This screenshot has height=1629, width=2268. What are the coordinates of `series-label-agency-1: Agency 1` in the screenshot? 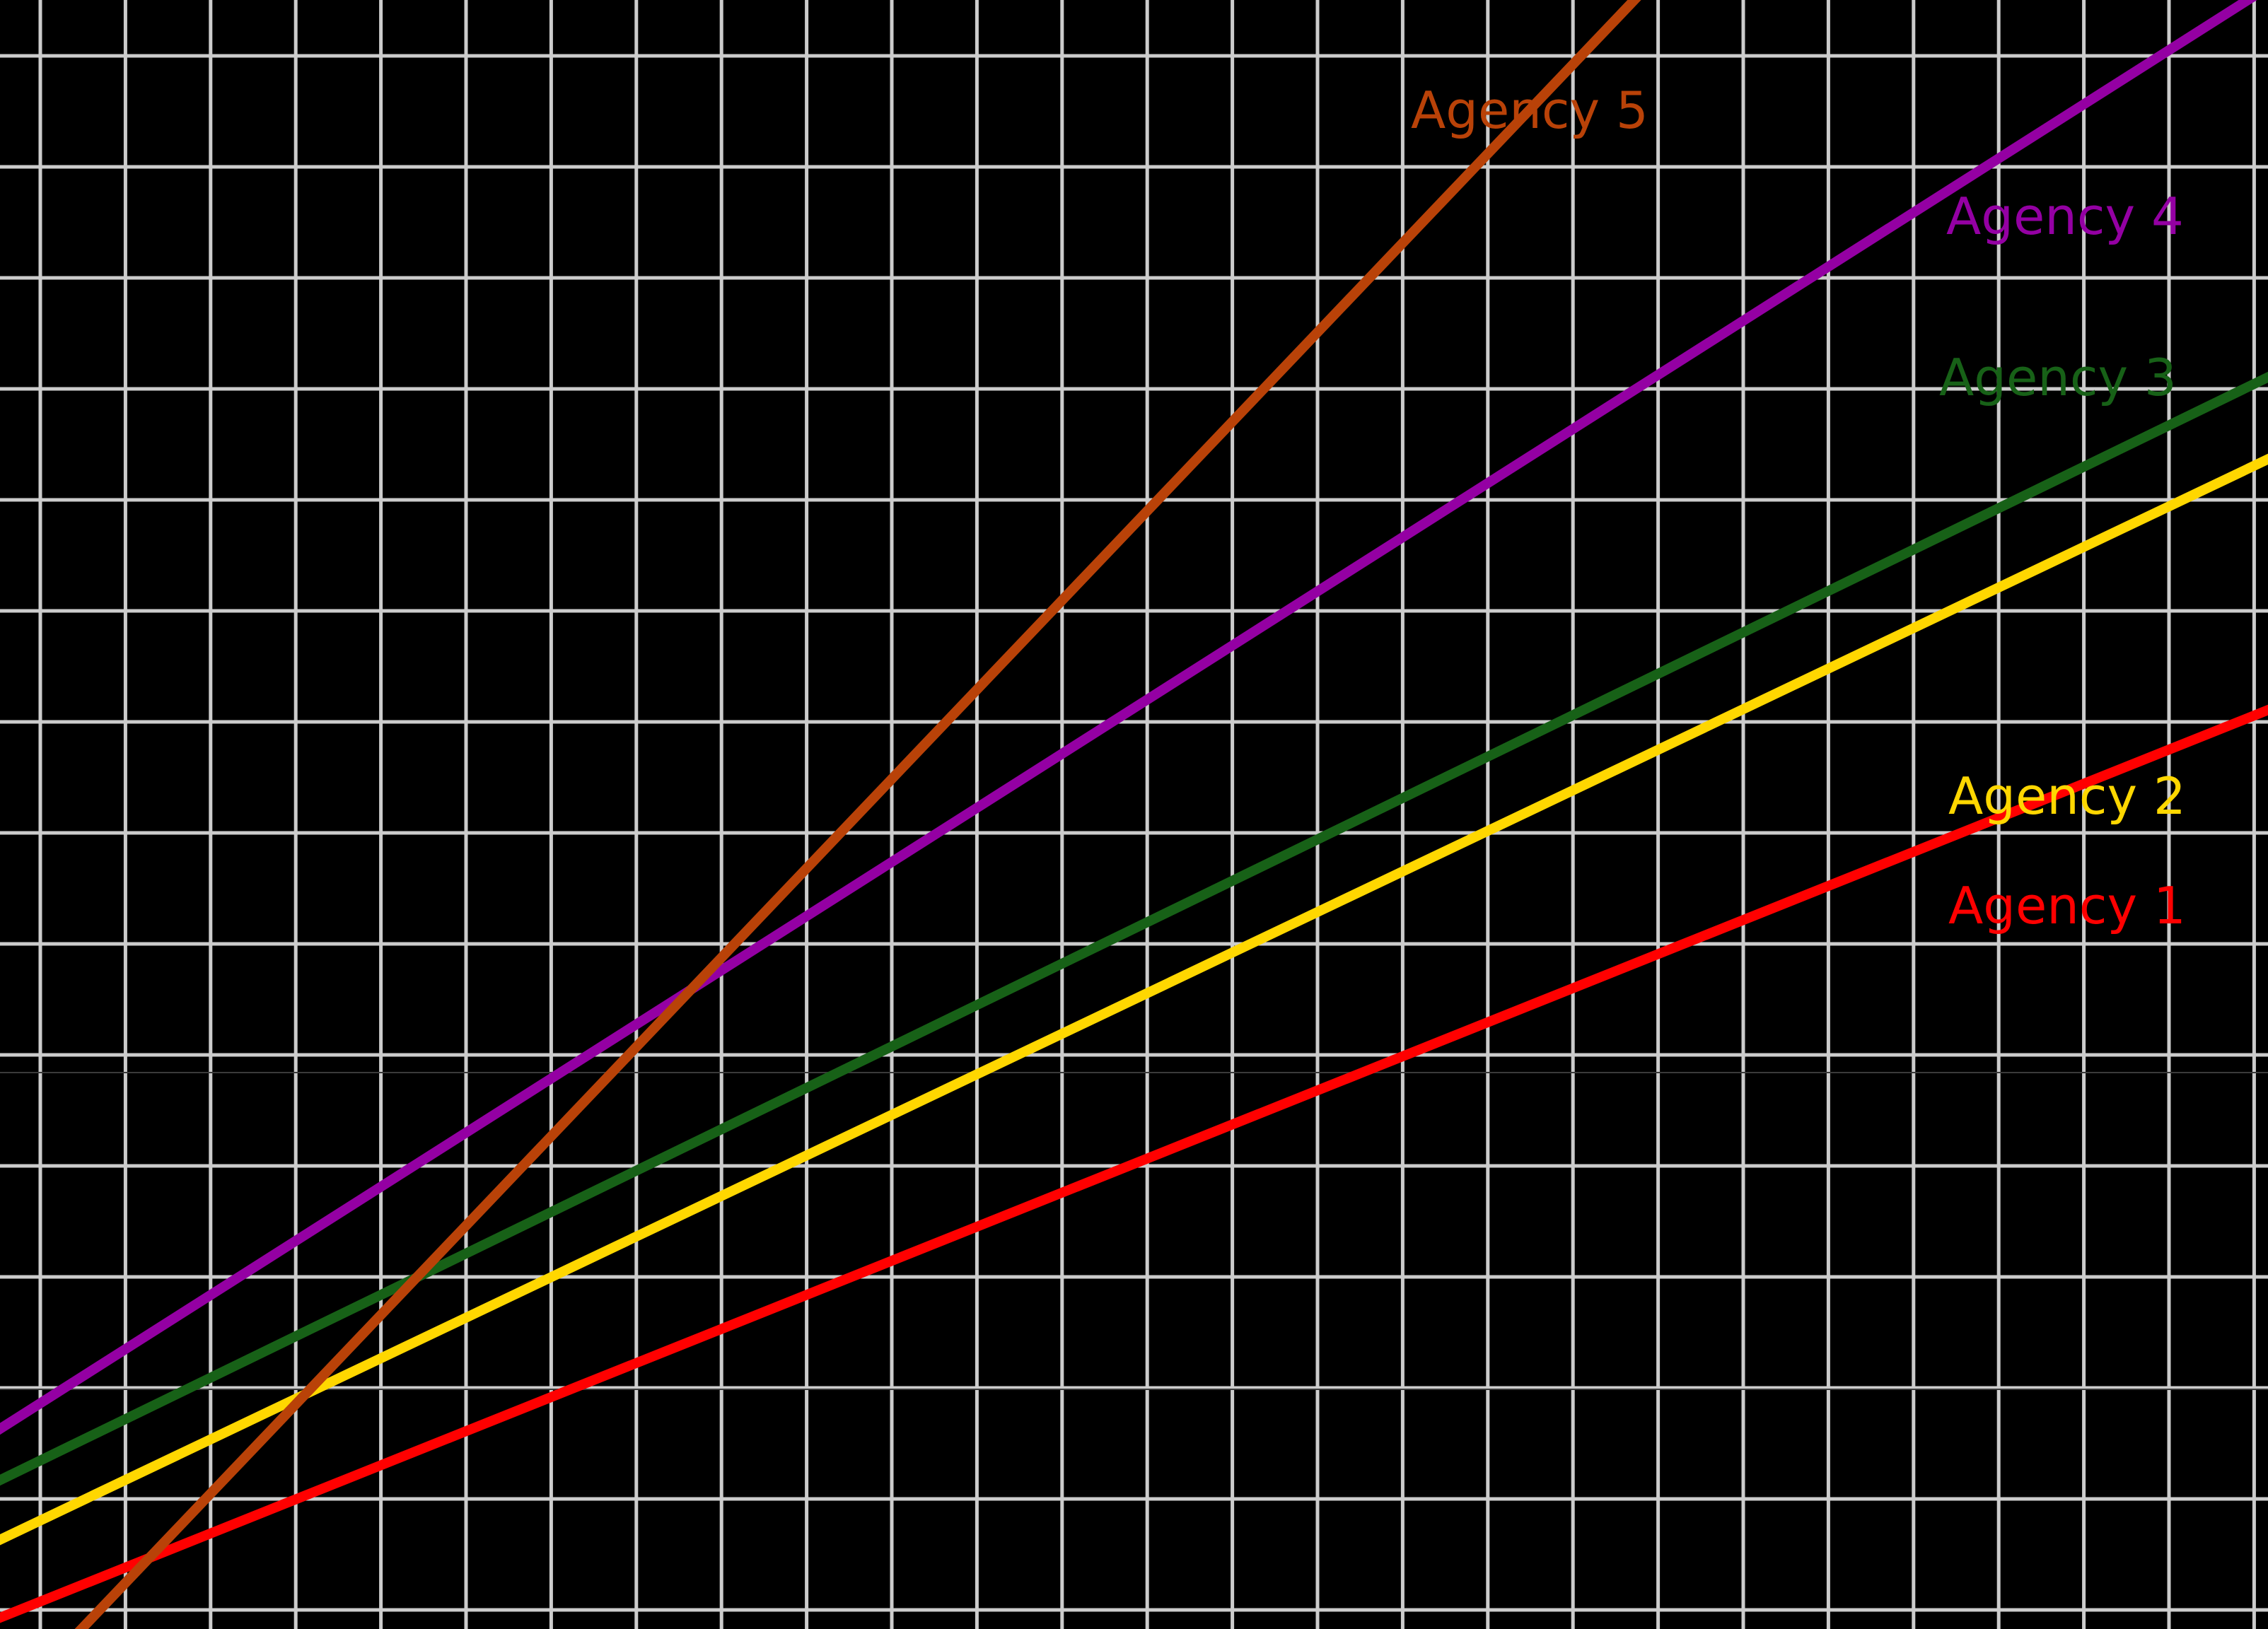 It's located at (2067, 905).